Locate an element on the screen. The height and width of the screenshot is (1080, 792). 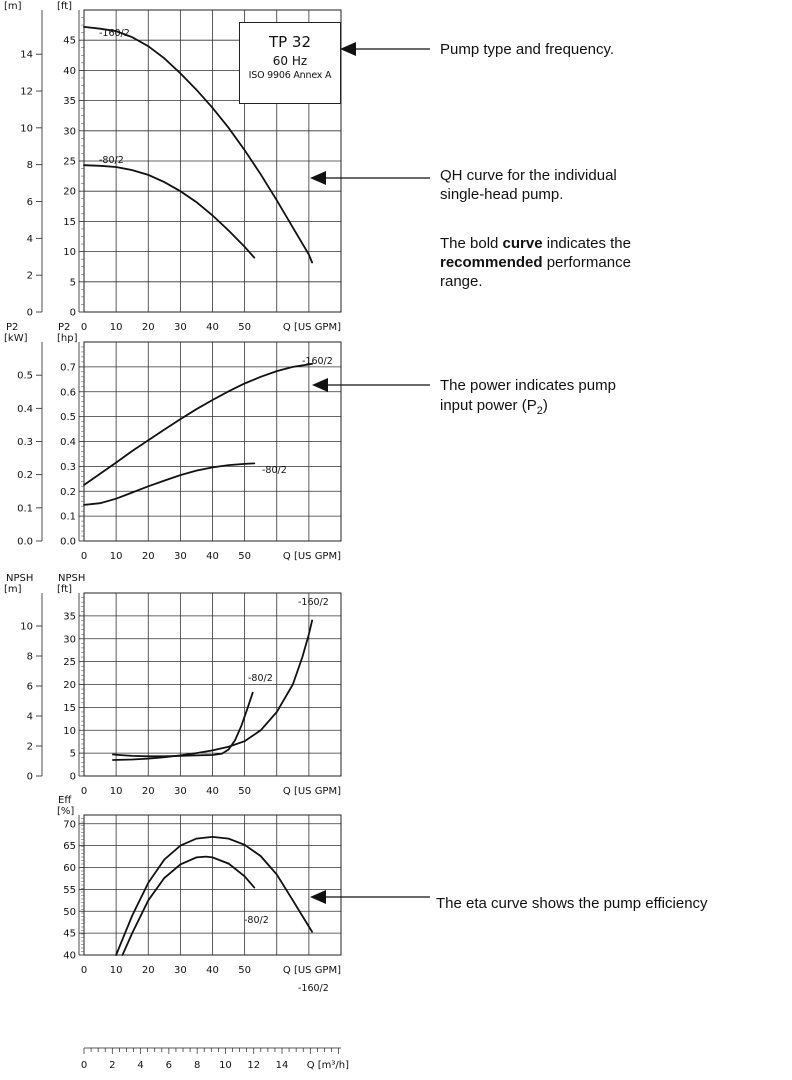
p2-x-tick-label: 20 is located at coordinates (148, 556).